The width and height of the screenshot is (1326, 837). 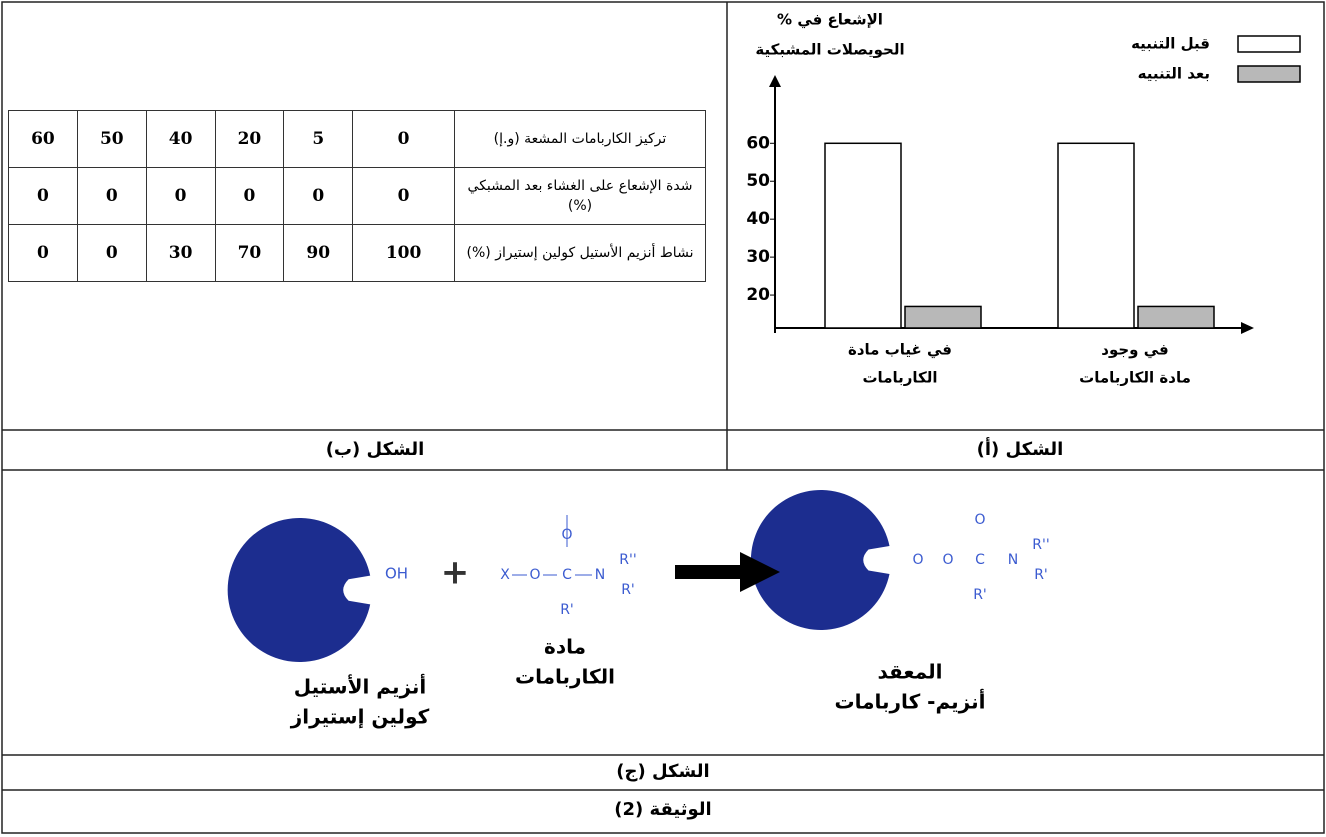 I want to click on y-axis-label: الحويصلات المشبكية, so click(x=829, y=50).